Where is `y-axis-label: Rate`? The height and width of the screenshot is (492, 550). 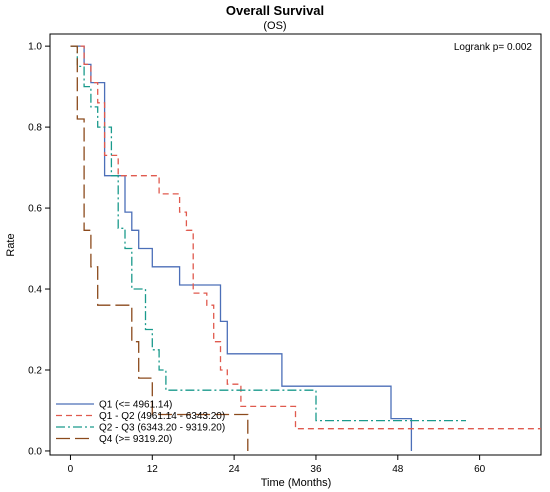 y-axis-label: Rate is located at coordinates (11, 244).